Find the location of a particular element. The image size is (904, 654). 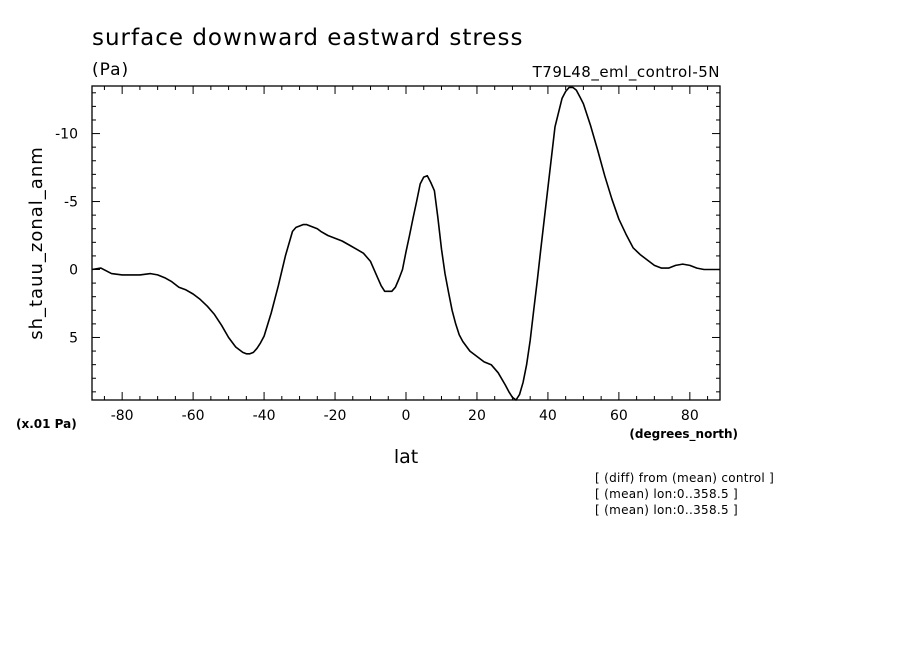

x-tick-label: 0 is located at coordinates (406, 416).